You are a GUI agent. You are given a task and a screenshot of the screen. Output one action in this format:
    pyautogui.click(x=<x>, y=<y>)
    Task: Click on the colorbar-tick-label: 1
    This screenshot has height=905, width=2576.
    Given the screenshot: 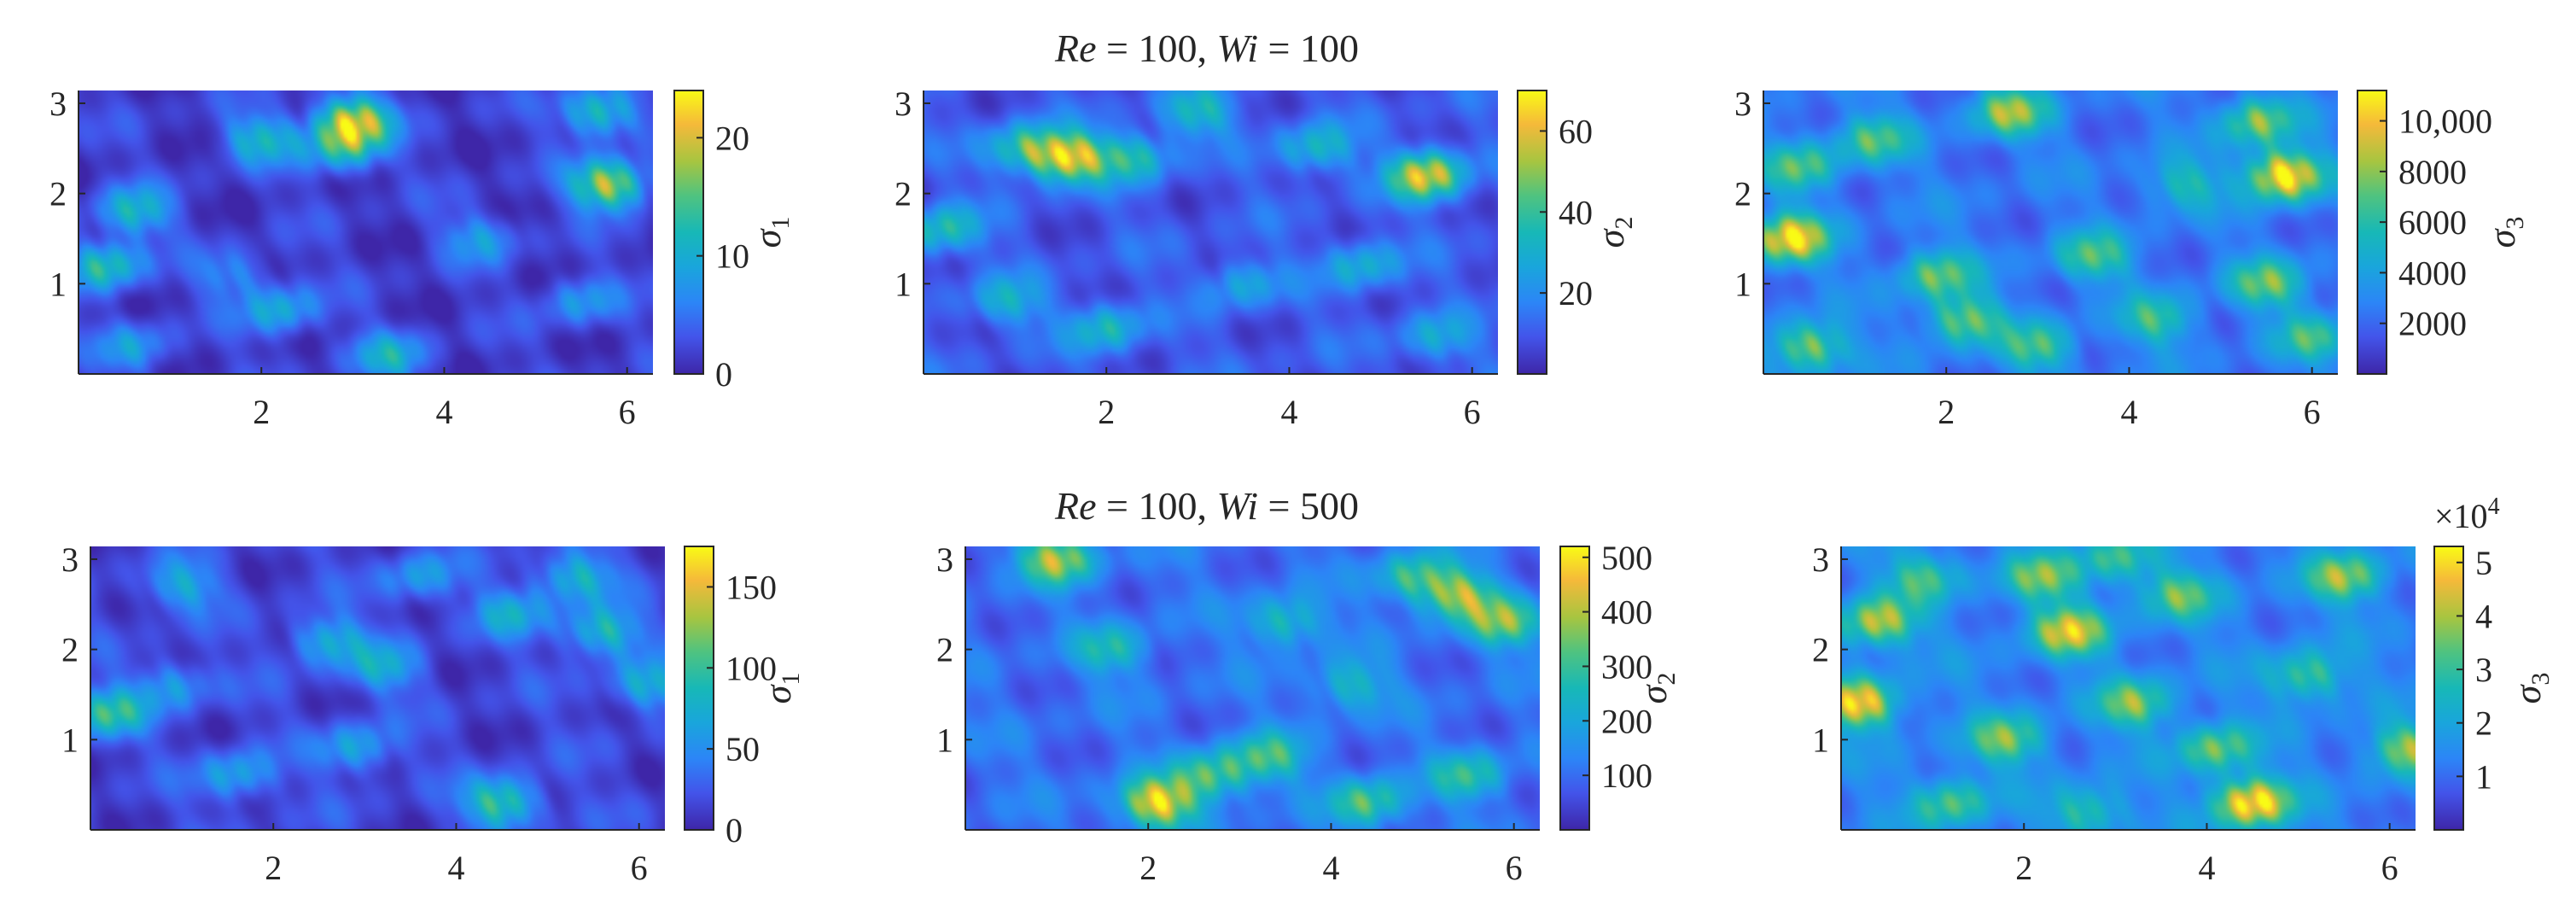 What is the action you would take?
    pyautogui.click(x=2483, y=776)
    